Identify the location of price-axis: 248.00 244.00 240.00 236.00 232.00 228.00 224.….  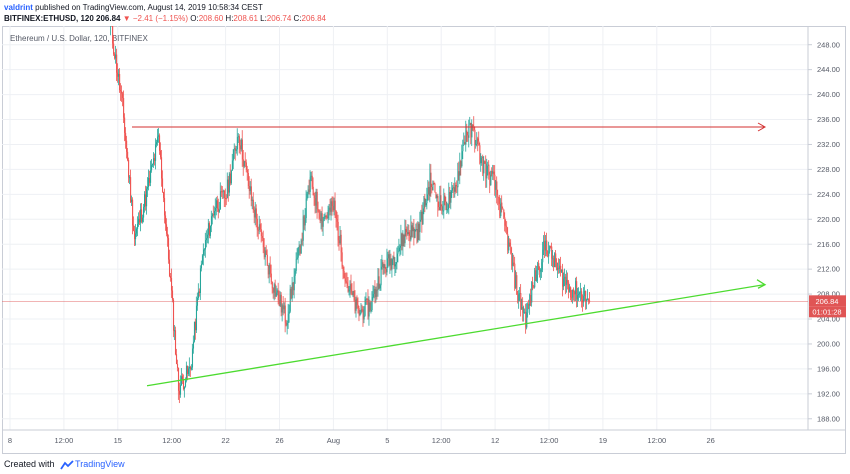
(824, 231).